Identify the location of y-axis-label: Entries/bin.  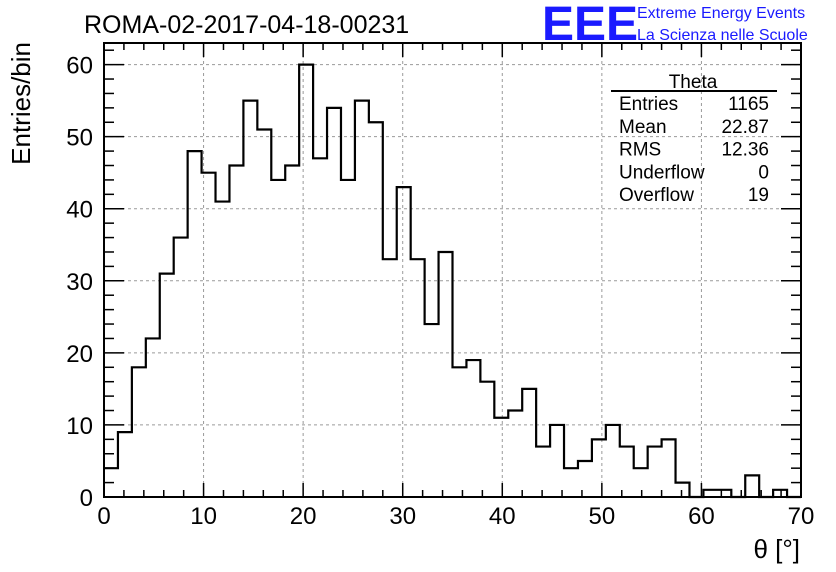
(21, 103).